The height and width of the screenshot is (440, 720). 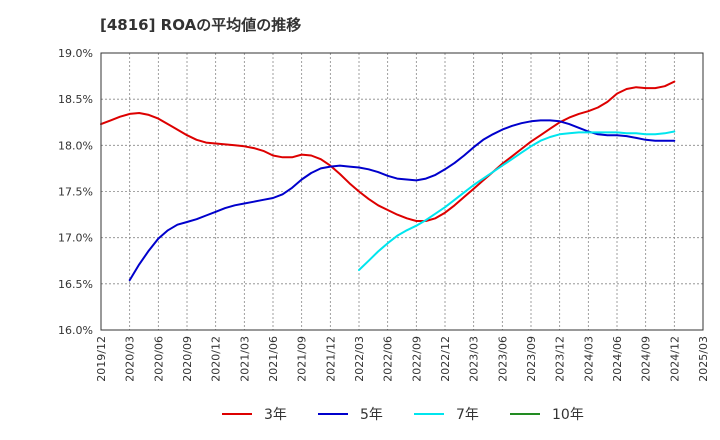 I want to click on y-tick-label: 17.0%, so click(x=75, y=238).